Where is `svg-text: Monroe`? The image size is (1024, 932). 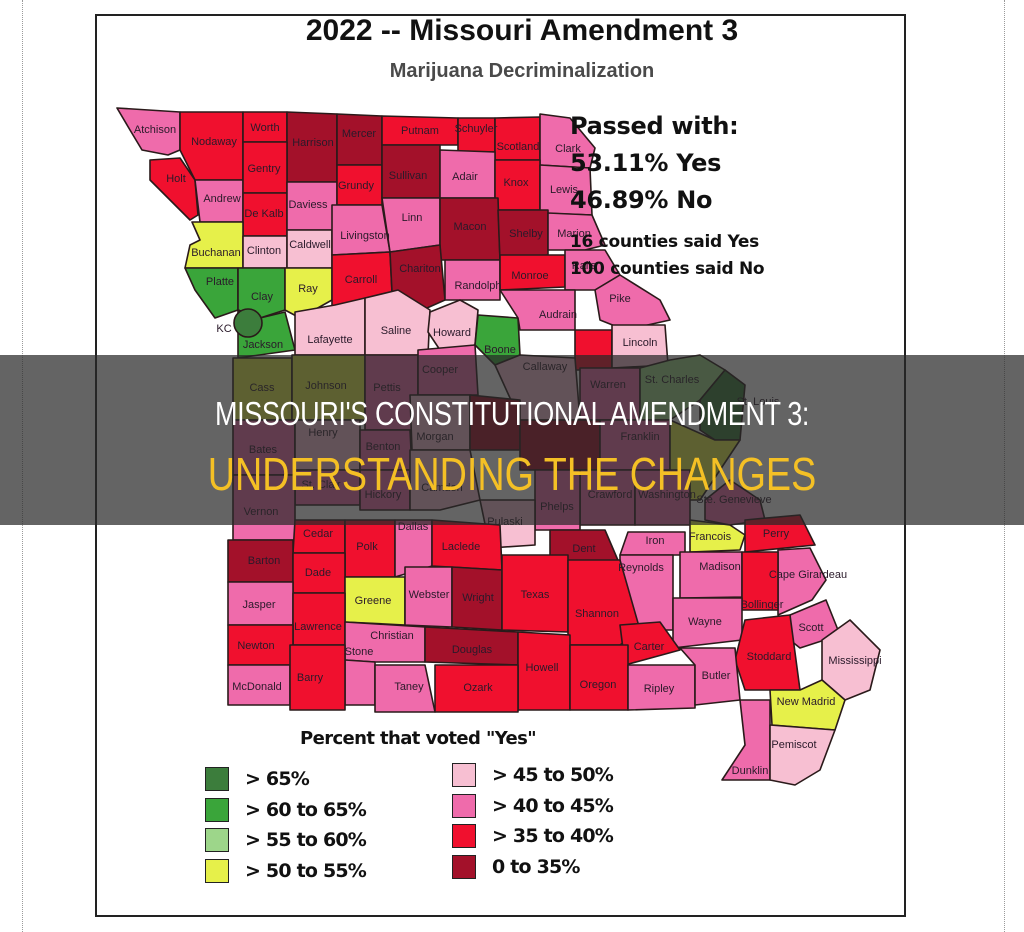
svg-text: Monroe is located at coordinates (529, 276).